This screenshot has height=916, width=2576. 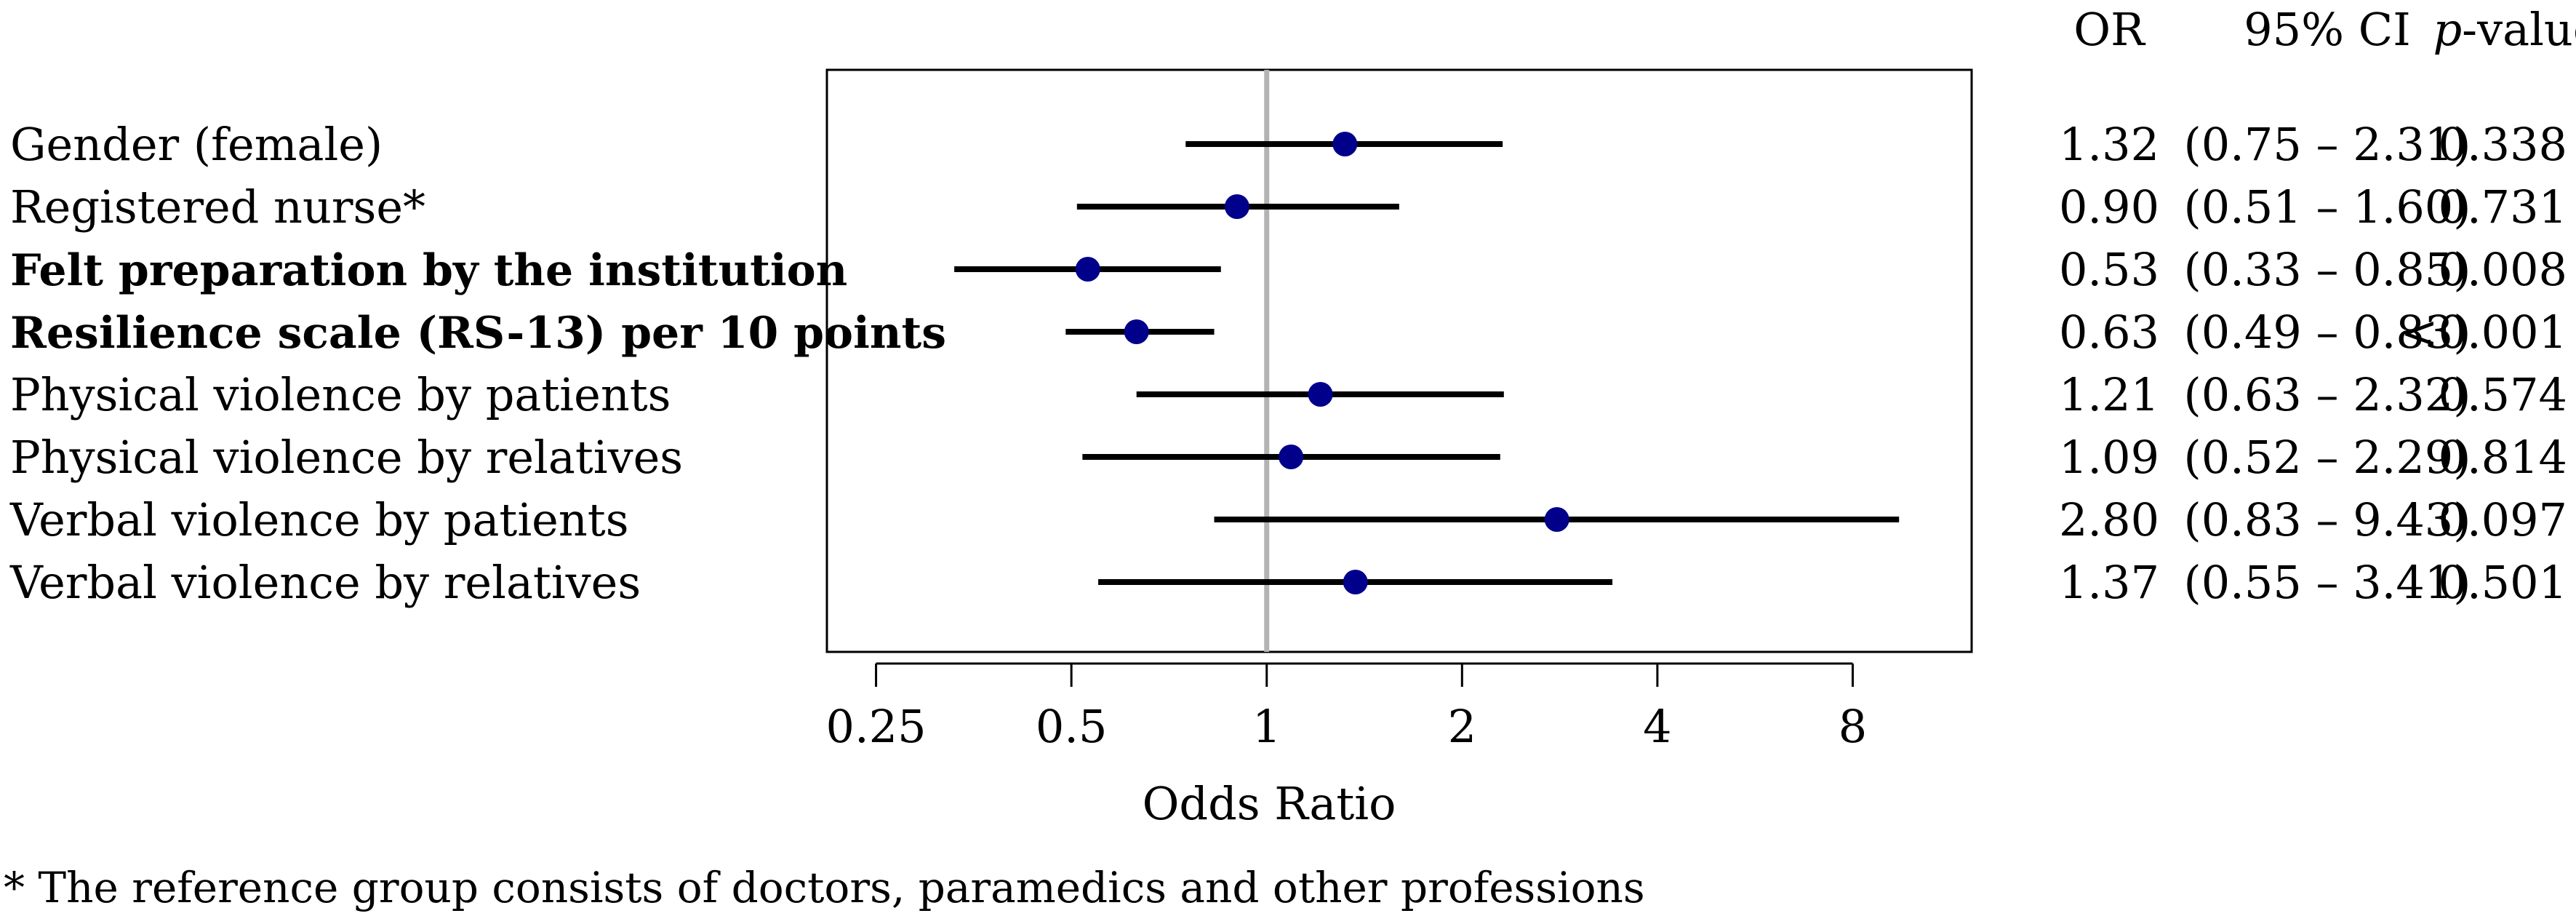 I want to click on p-value: 0.731, so click(x=2503, y=207).